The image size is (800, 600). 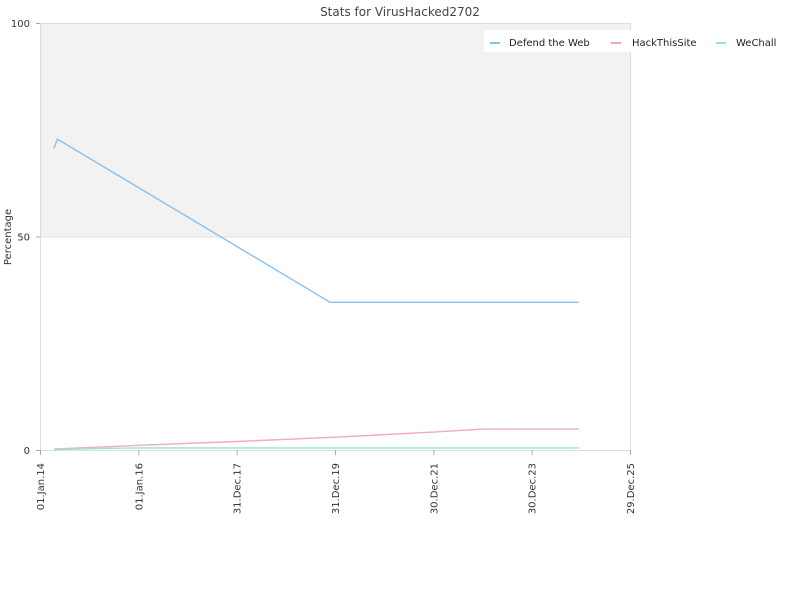 I want to click on legend: Defend the Web HackThisSite WeChall, so click(x=632, y=41).